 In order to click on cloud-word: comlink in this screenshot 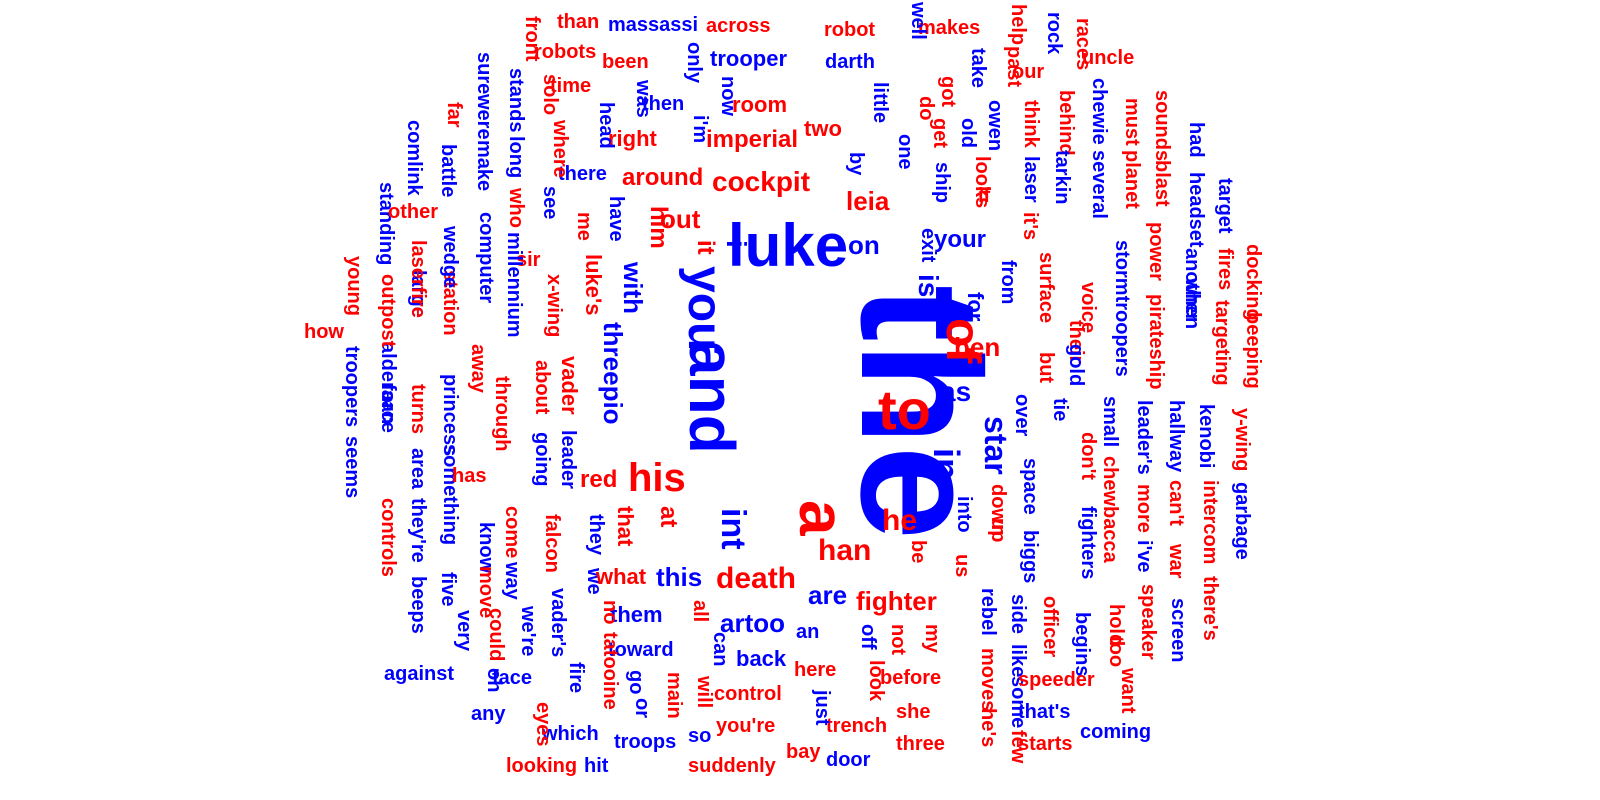, I will do `click(414, 158)`.